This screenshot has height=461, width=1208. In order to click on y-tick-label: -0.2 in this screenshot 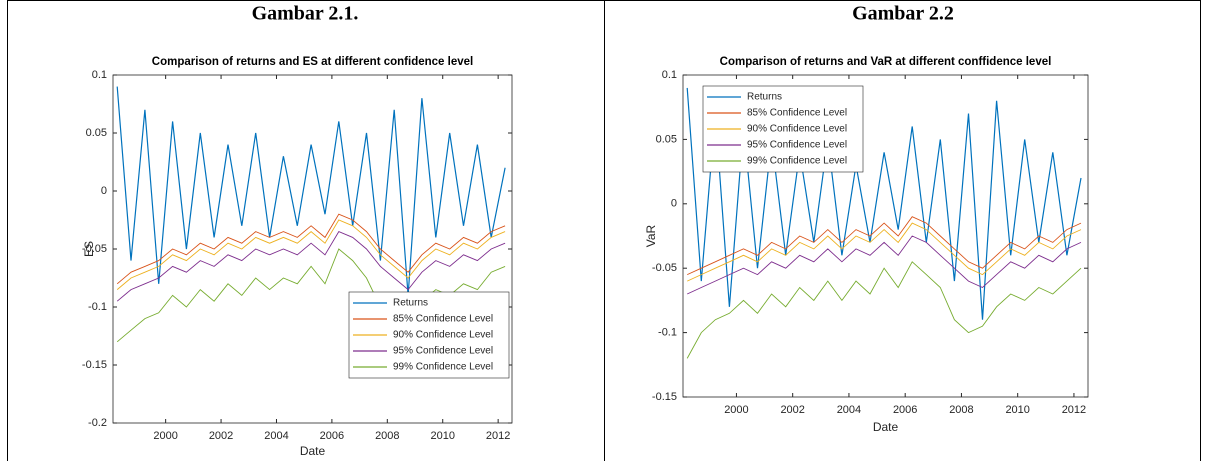, I will do `click(97, 423)`.